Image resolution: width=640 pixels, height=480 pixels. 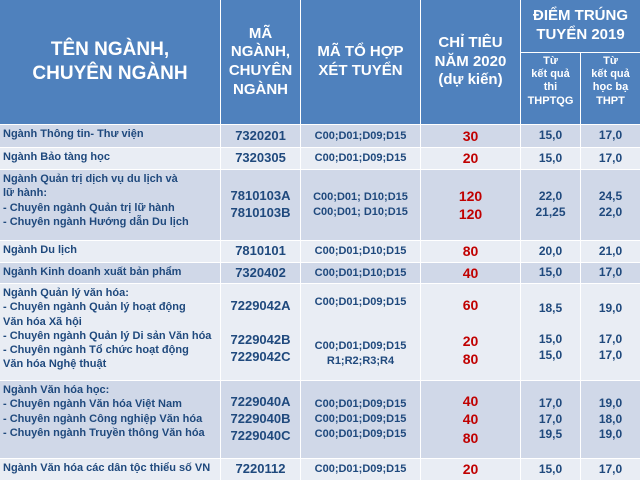 What do you see at coordinates (40, 250) in the screenshot?
I see `major-name: Ngành Du lịch` at bounding box center [40, 250].